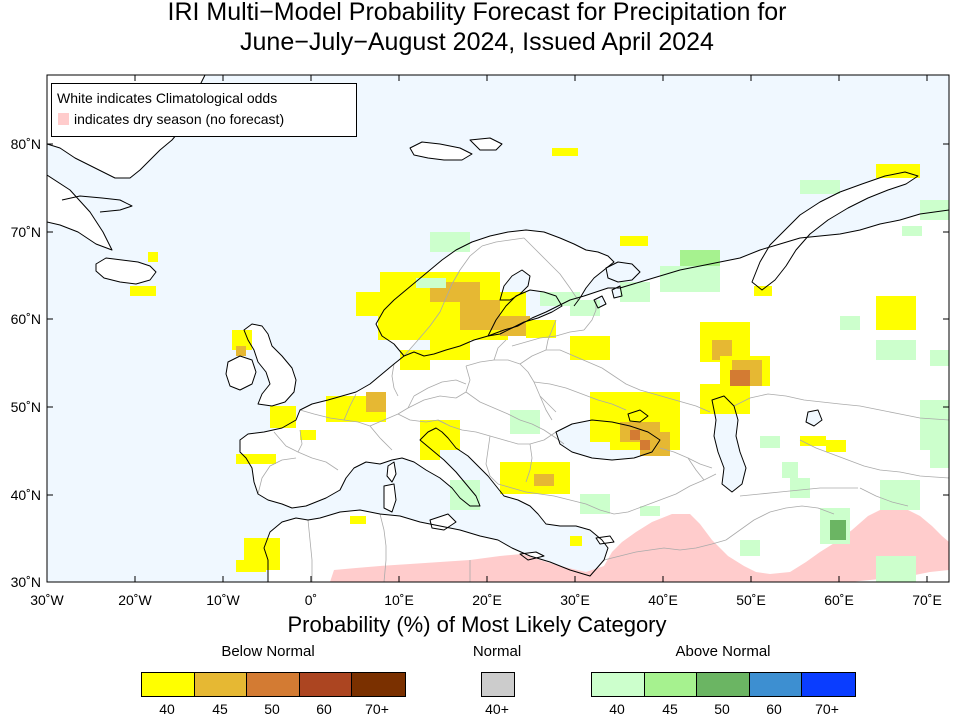 The width and height of the screenshot is (954, 717). What do you see at coordinates (268, 651) in the screenshot?
I see `below-normal-label: Below Normal` at bounding box center [268, 651].